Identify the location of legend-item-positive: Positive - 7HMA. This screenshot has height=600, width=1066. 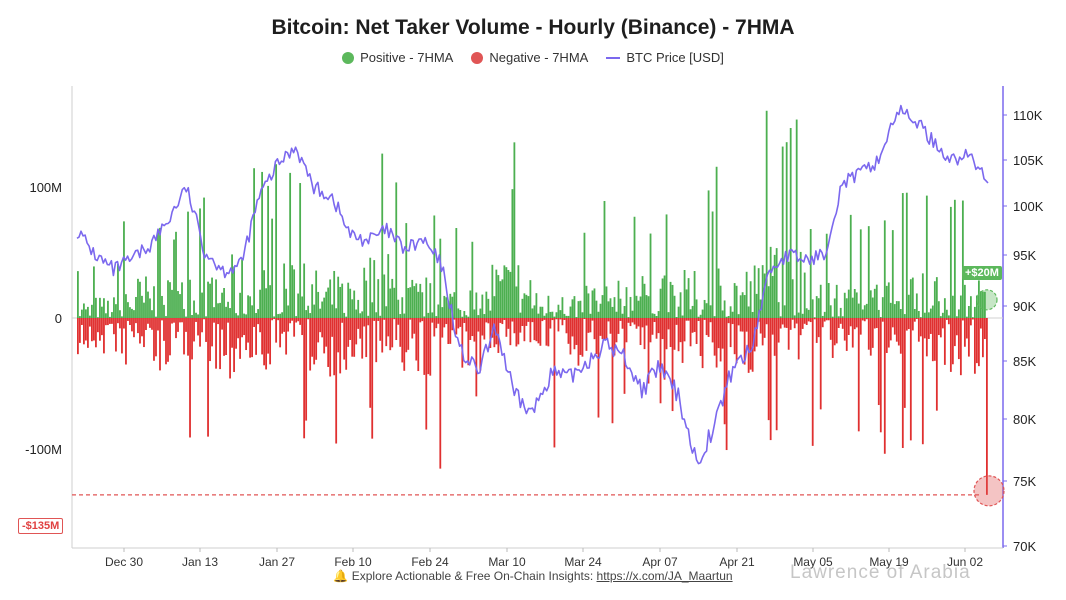
(397, 57).